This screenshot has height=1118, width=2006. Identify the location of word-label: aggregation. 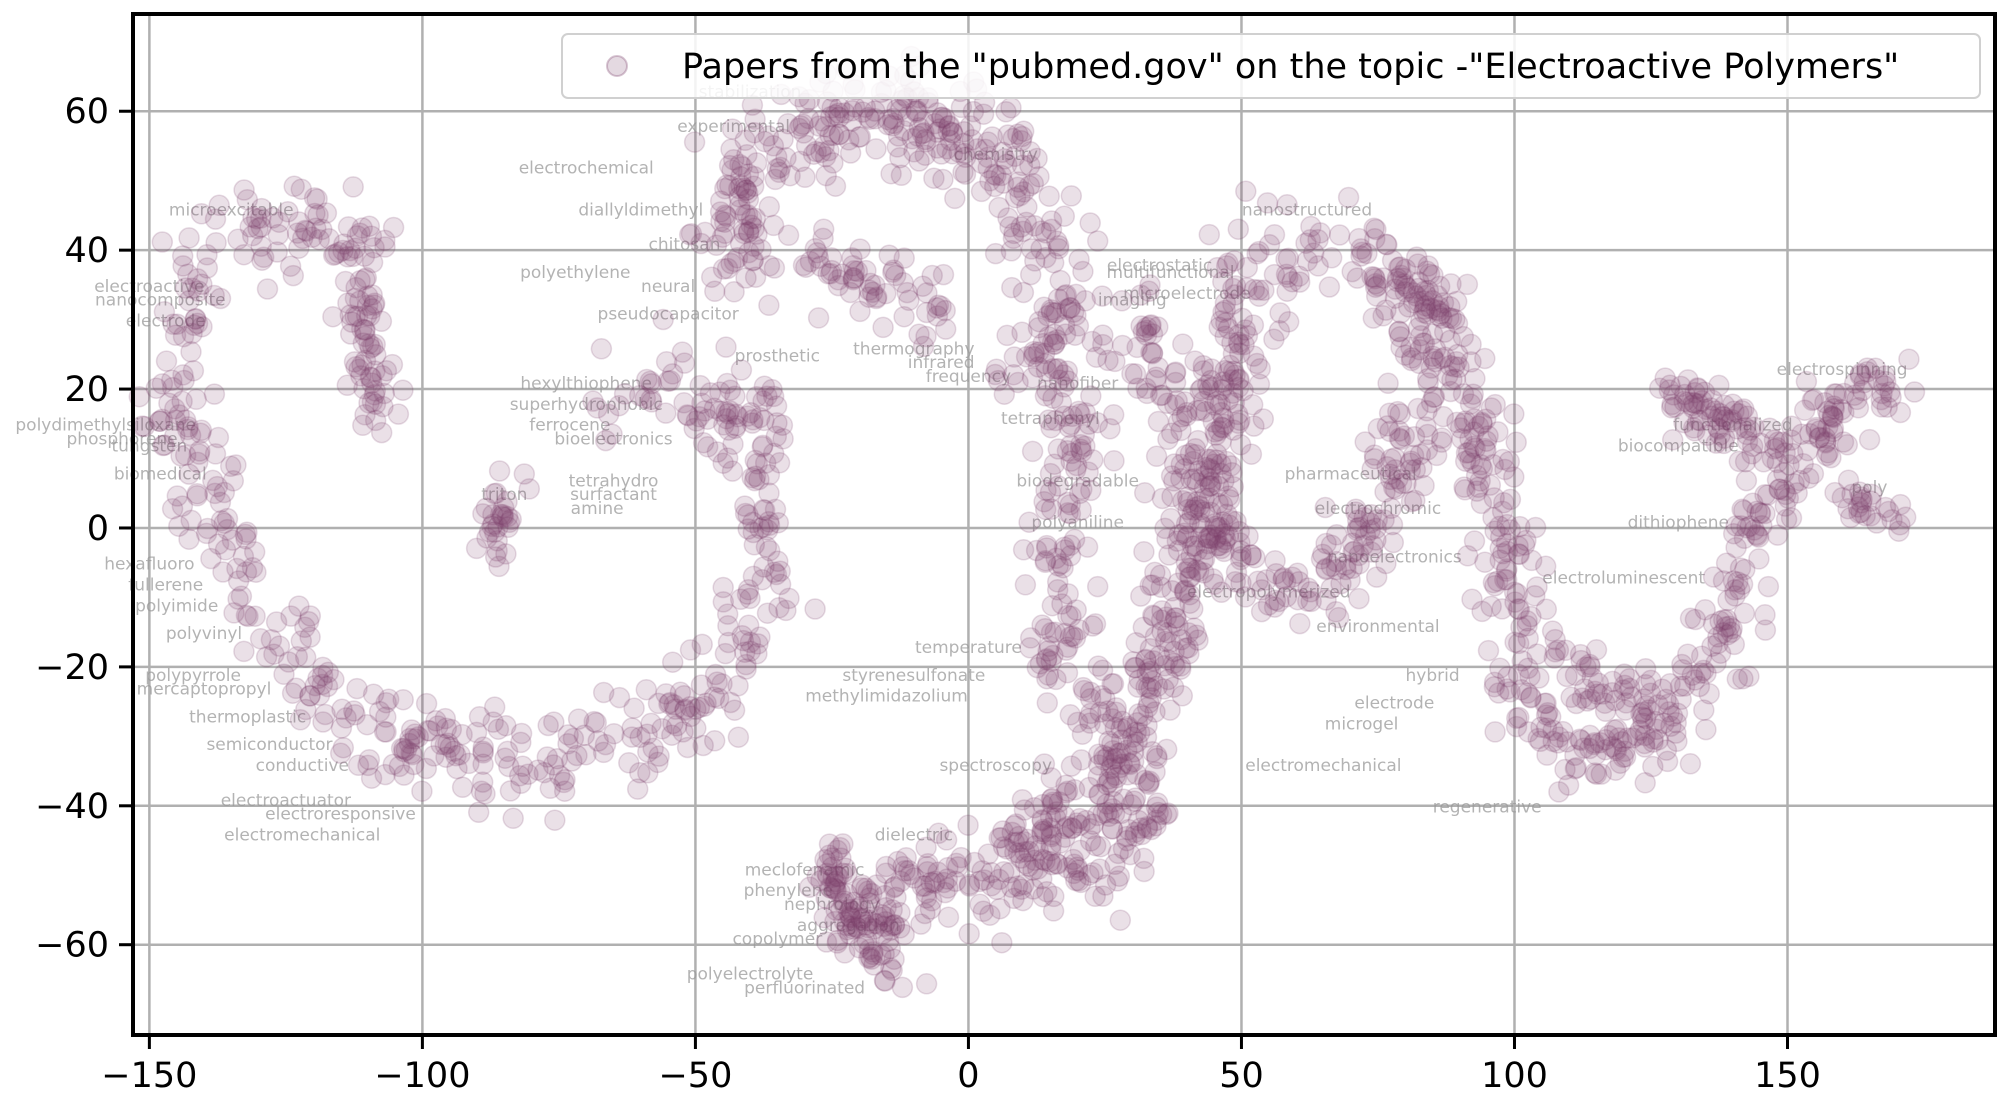
(848, 926).